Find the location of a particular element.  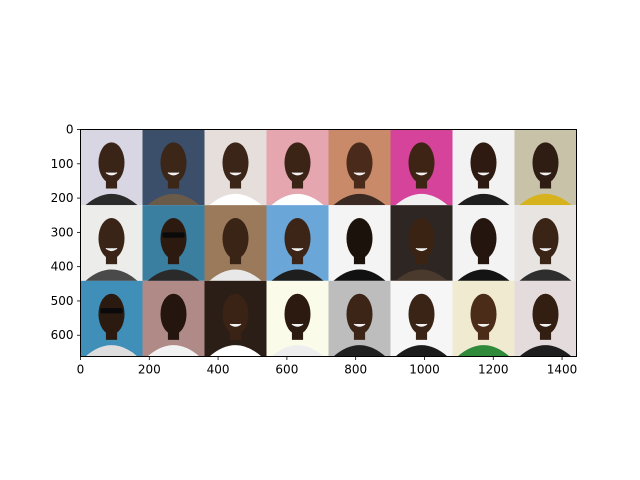

x-tick-label: 800 is located at coordinates (355, 370).